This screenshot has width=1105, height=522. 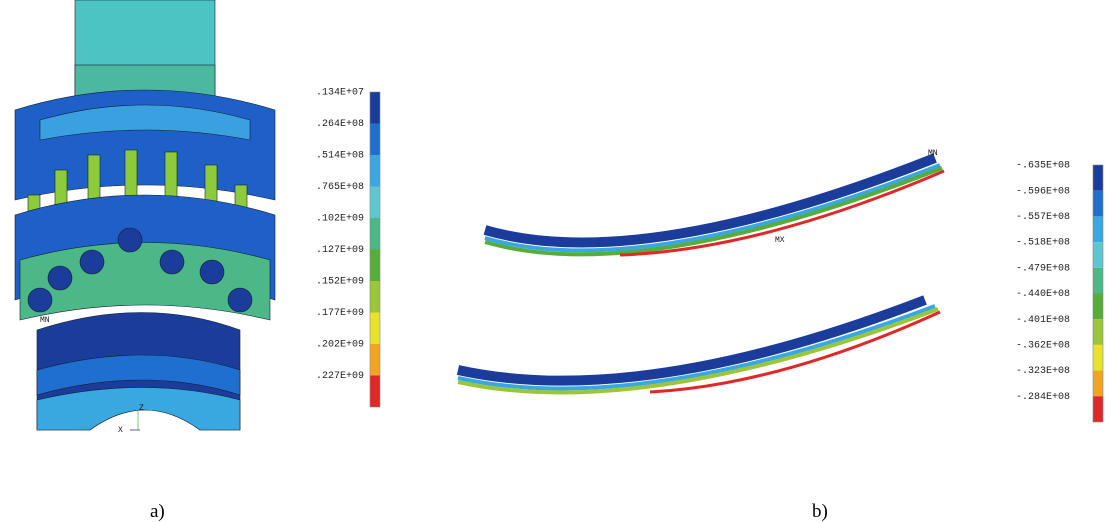 I want to click on legend-label: .227E+09, so click(x=340, y=376).